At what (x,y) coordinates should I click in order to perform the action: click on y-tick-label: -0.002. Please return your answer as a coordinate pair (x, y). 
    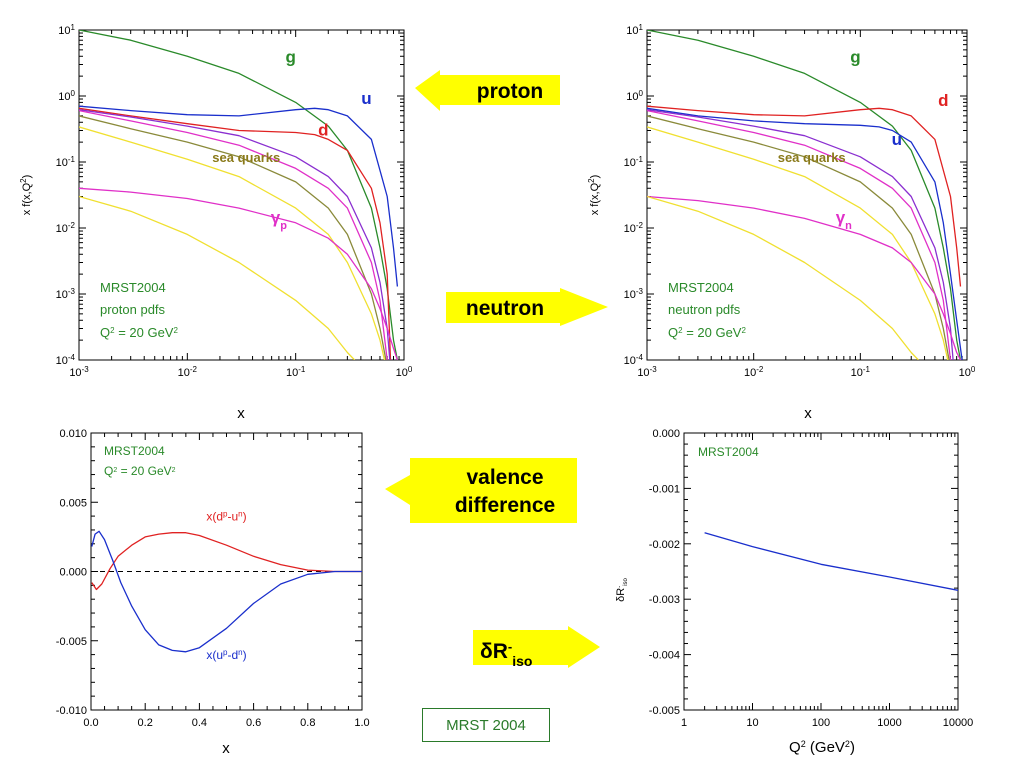
    Looking at the image, I should click on (664, 545).